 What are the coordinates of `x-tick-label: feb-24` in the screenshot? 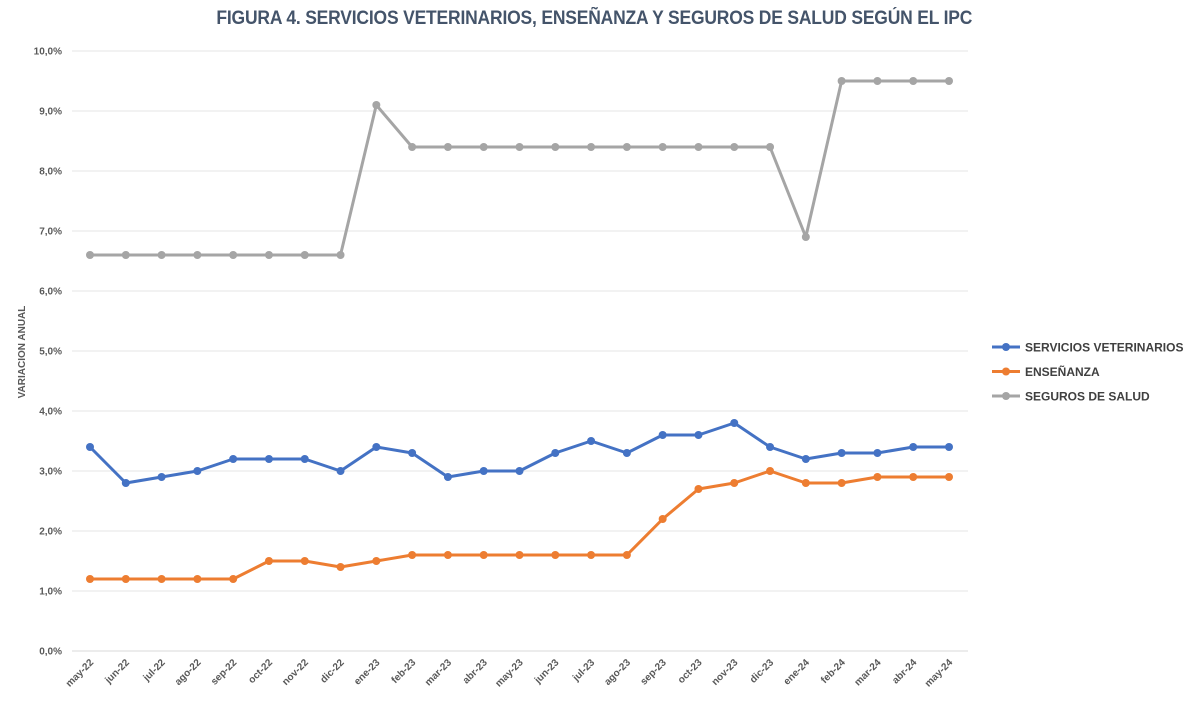 It's located at (833, 671).